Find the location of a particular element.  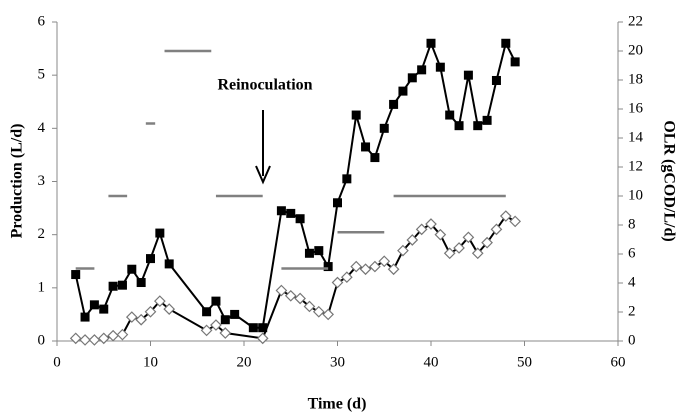

y2-tick-label: 16 is located at coordinates (636, 108).